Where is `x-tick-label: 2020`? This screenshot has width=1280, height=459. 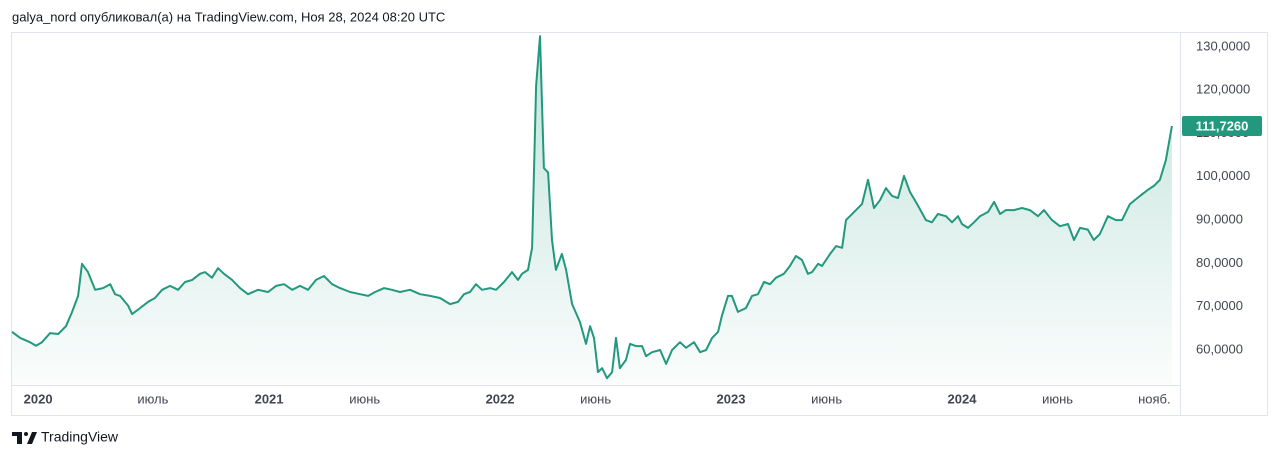
x-tick-label: 2020 is located at coordinates (38, 398).